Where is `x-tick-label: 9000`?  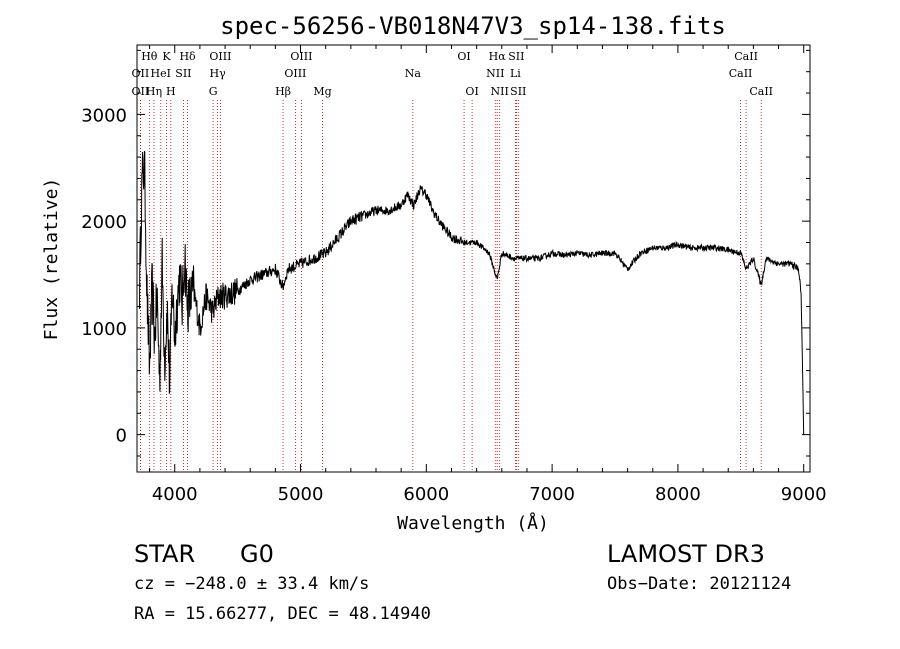 x-tick-label: 9000 is located at coordinates (804, 494).